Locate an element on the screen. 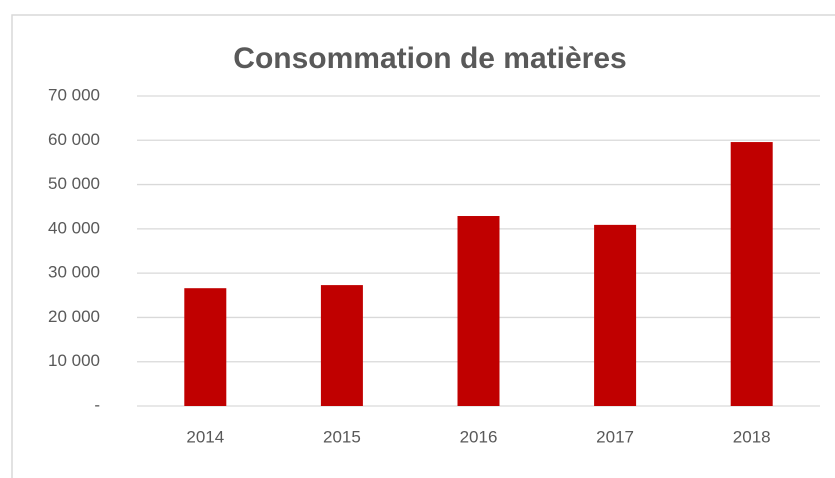 This screenshot has height=478, width=835. x-tick-label: 2014 is located at coordinates (205, 436).